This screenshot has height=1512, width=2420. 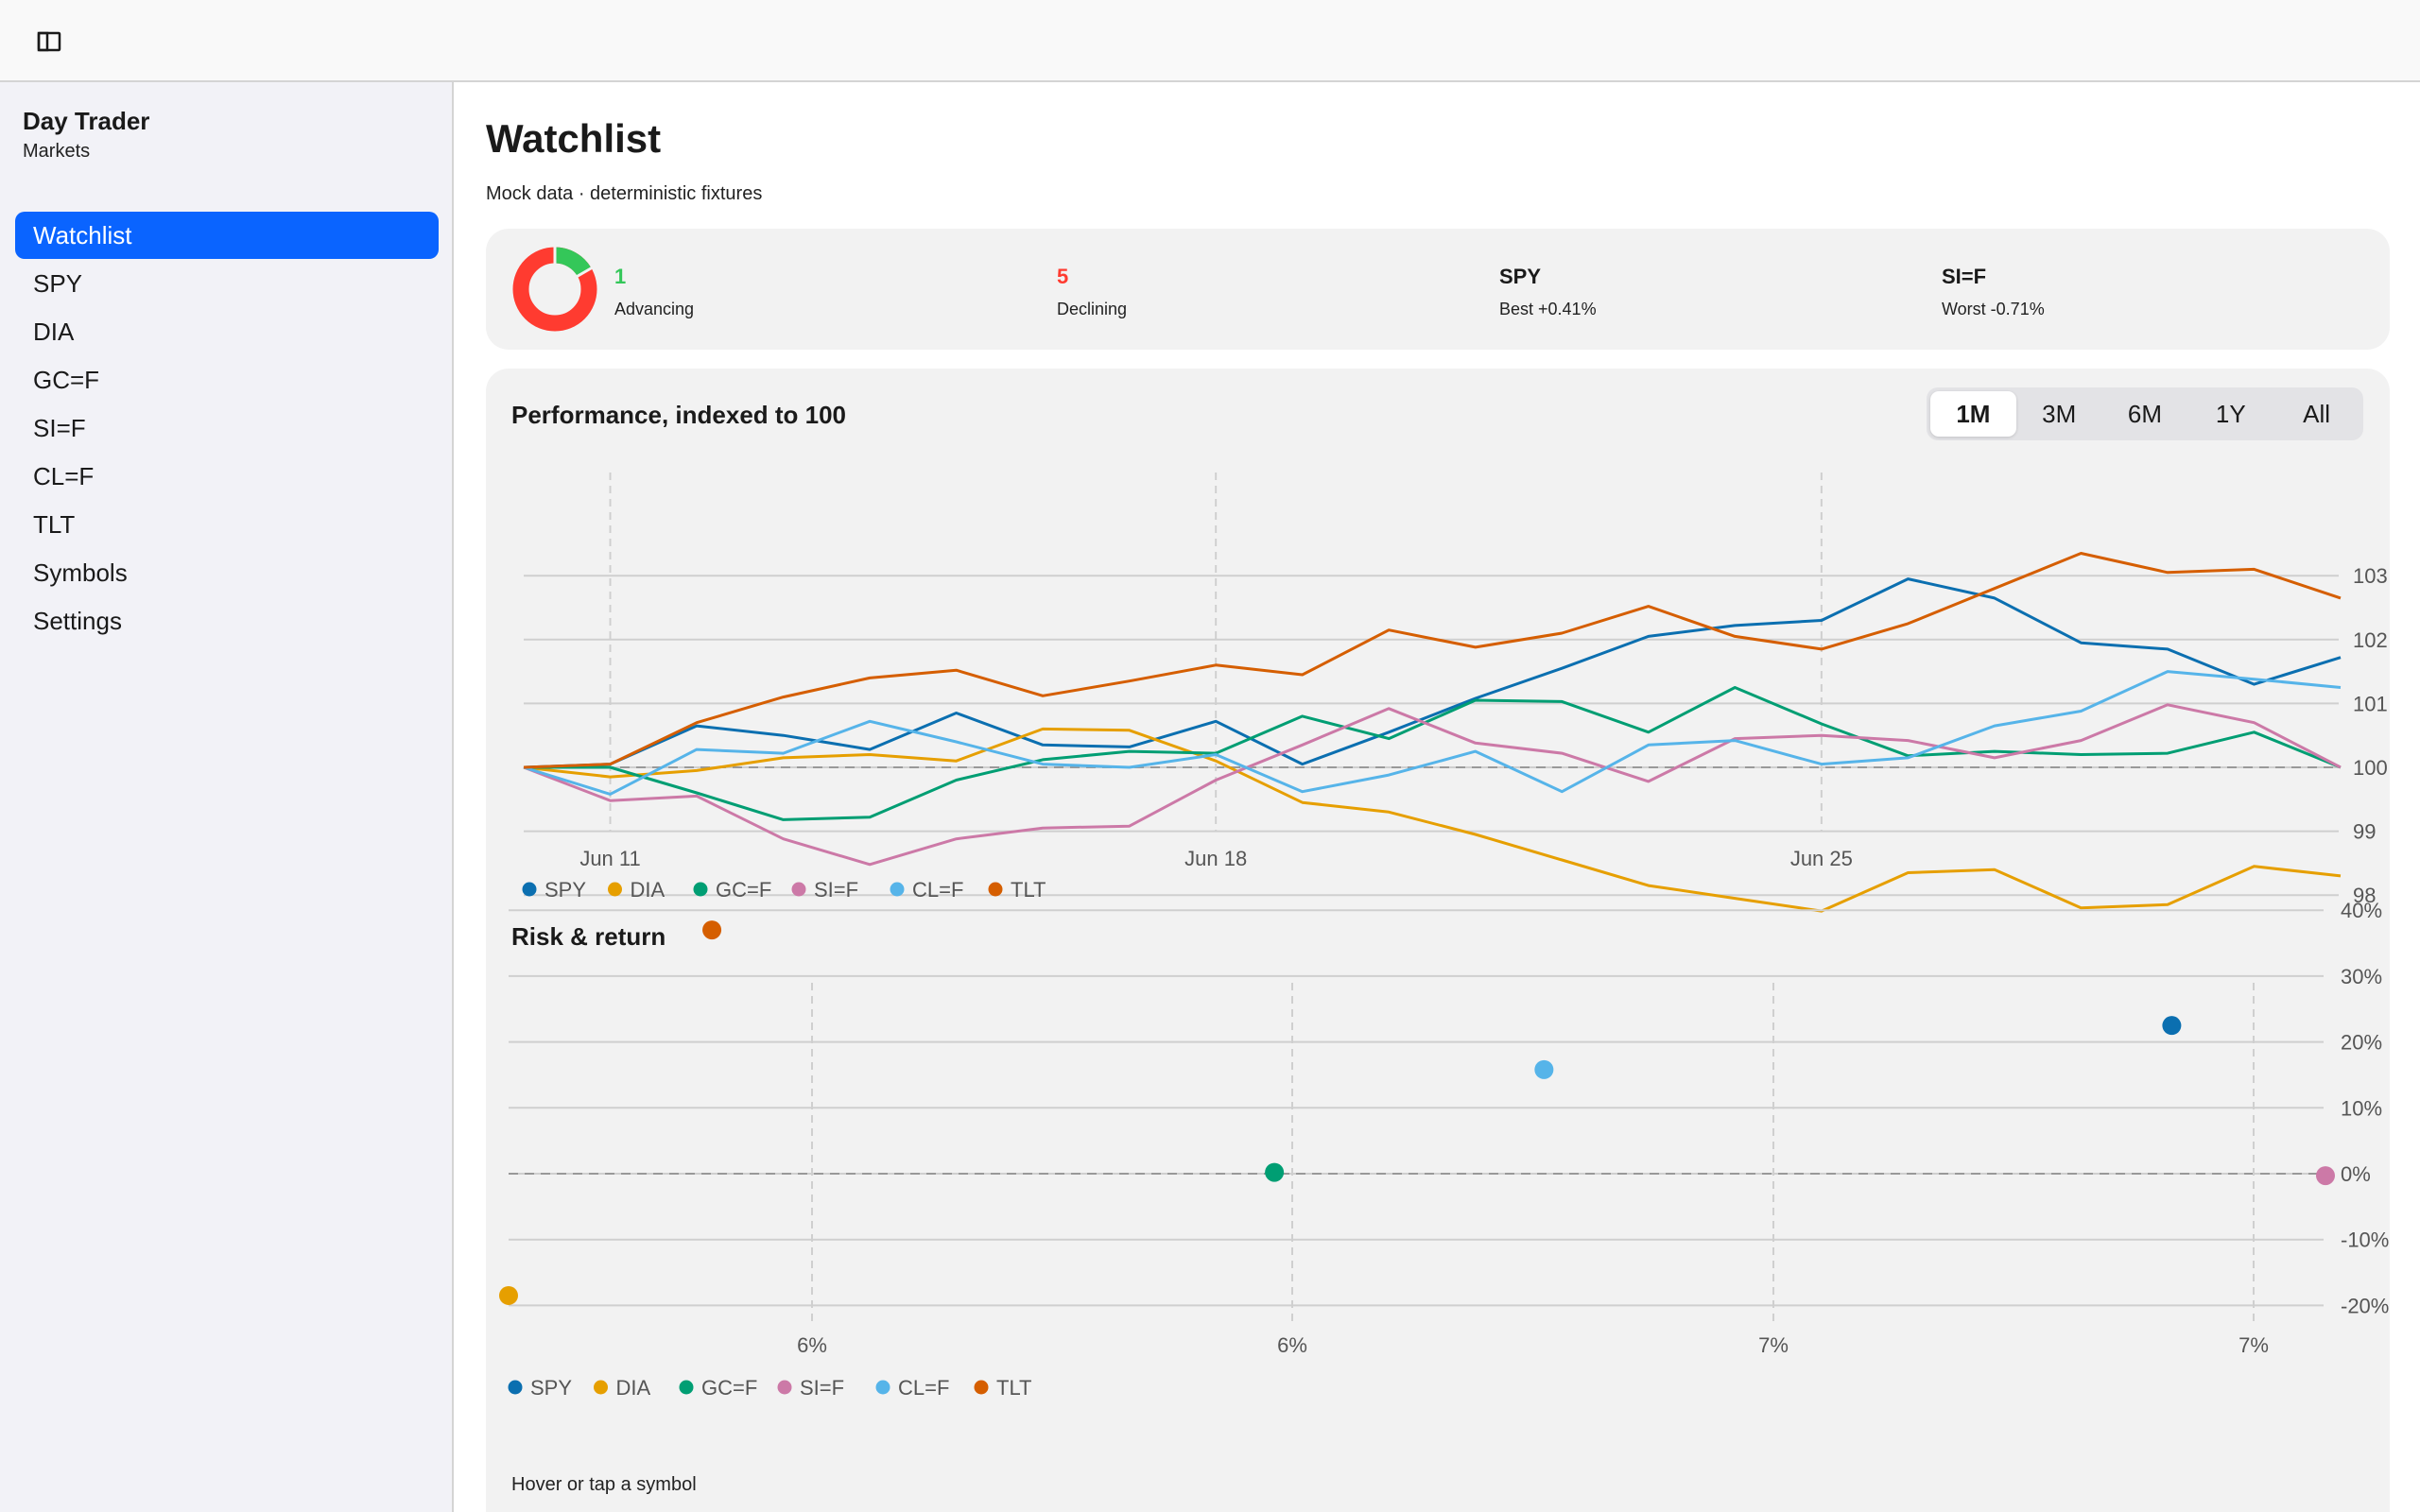 What do you see at coordinates (836, 890) in the screenshot?
I see `legend-label-sif: SI=F` at bounding box center [836, 890].